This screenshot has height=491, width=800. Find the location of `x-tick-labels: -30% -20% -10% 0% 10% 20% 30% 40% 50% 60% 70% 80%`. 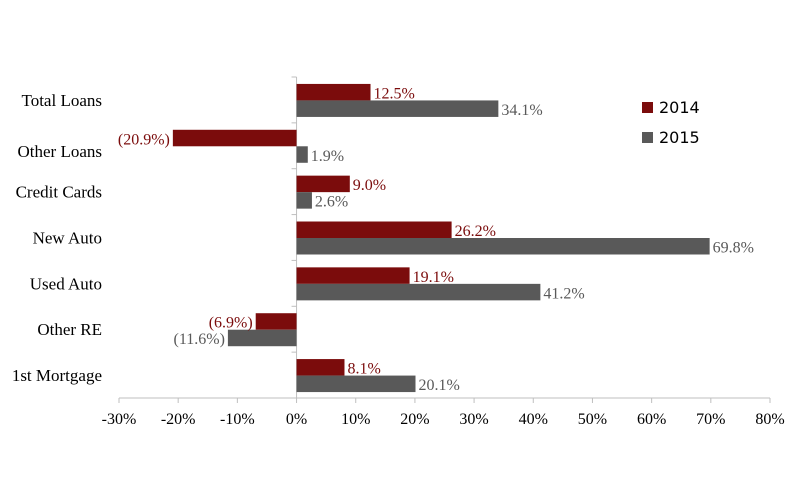

x-tick-labels: -30% -20% -10% 0% 10% 20% 30% 40% 50% 60% 70% 80% is located at coordinates (443, 419).